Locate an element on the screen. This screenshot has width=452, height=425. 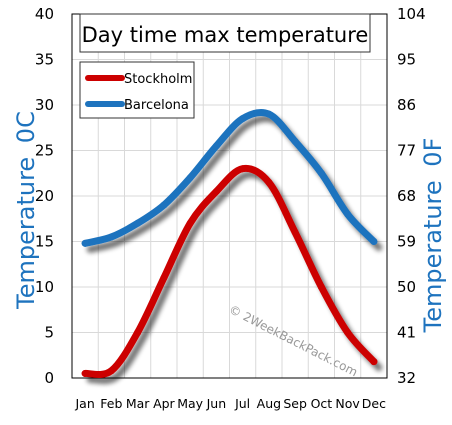
y-tick-label-left: 35 is located at coordinates (44, 60).